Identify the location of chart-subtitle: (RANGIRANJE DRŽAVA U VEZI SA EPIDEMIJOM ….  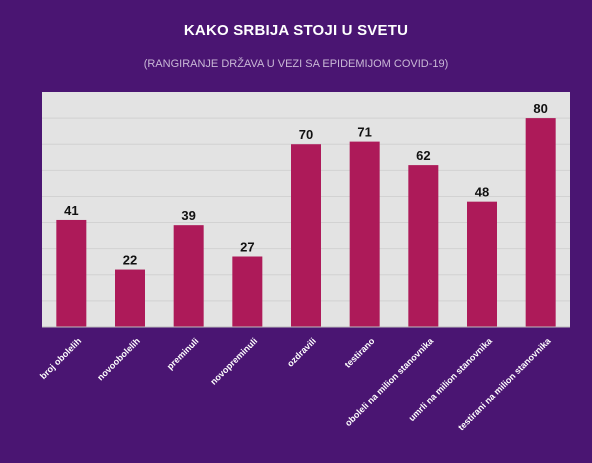
(296, 64).